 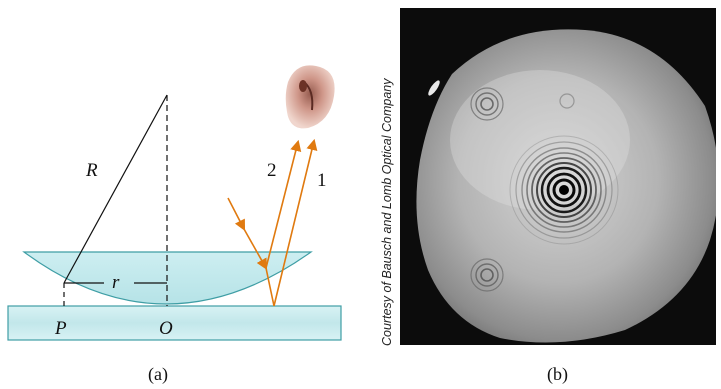 What do you see at coordinates (174, 323) in the screenshot?
I see `glass-plate` at bounding box center [174, 323].